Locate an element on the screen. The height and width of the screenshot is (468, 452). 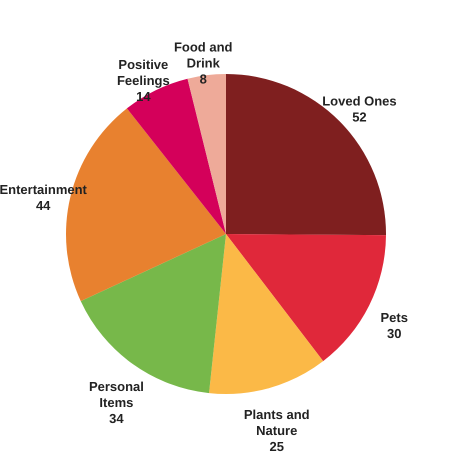
slice-label: Personal Items is located at coordinates (116, 394).